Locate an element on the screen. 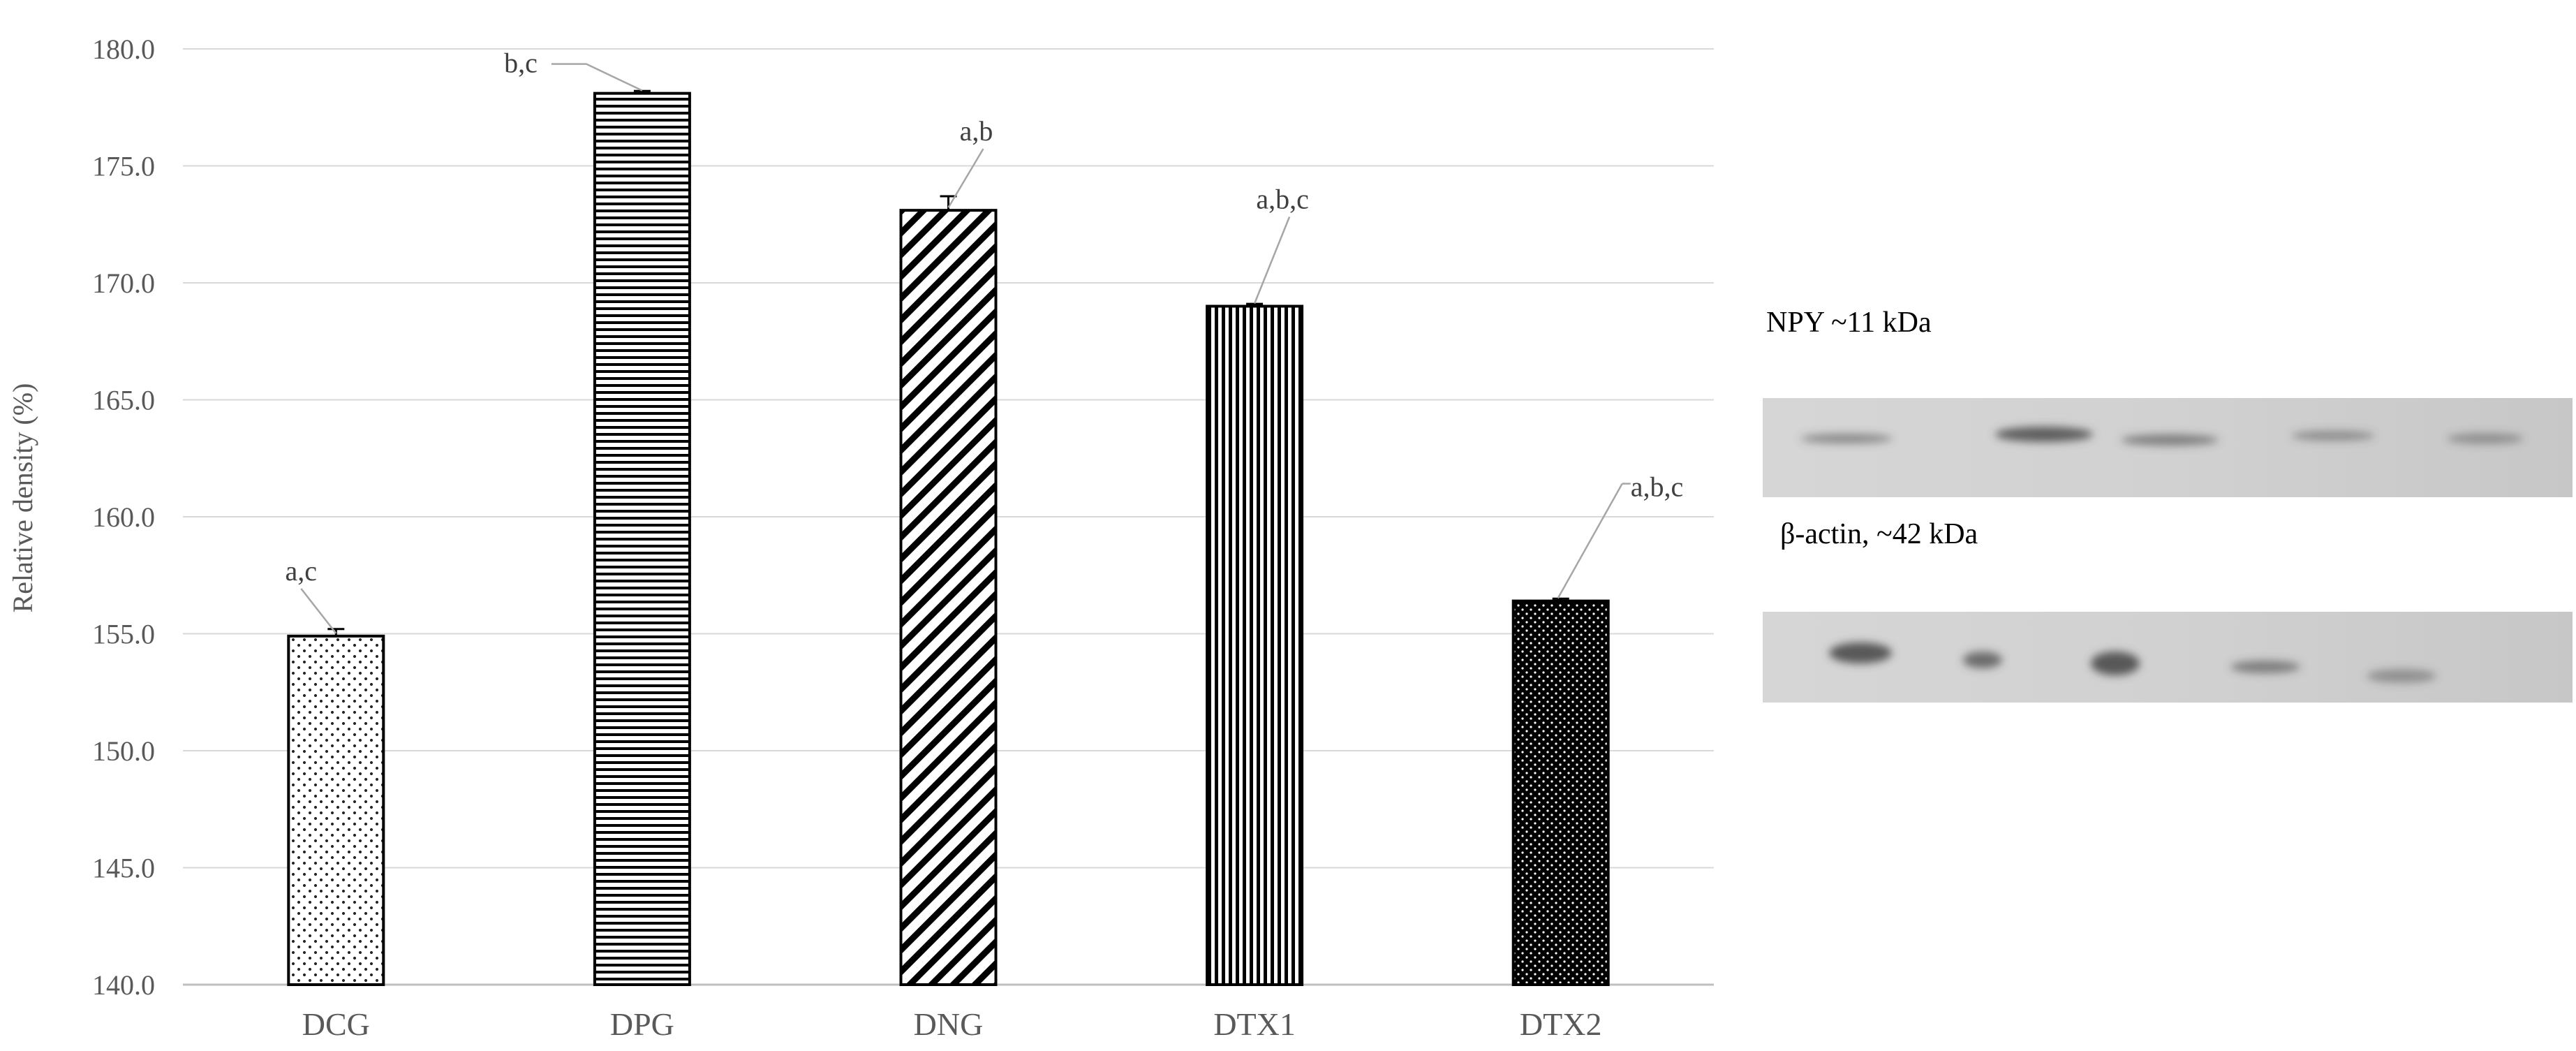 This screenshot has width=2576, height=1051. x-axis-categories: DCG DPG DNG DTX1 DTX2 is located at coordinates (952, 1024).